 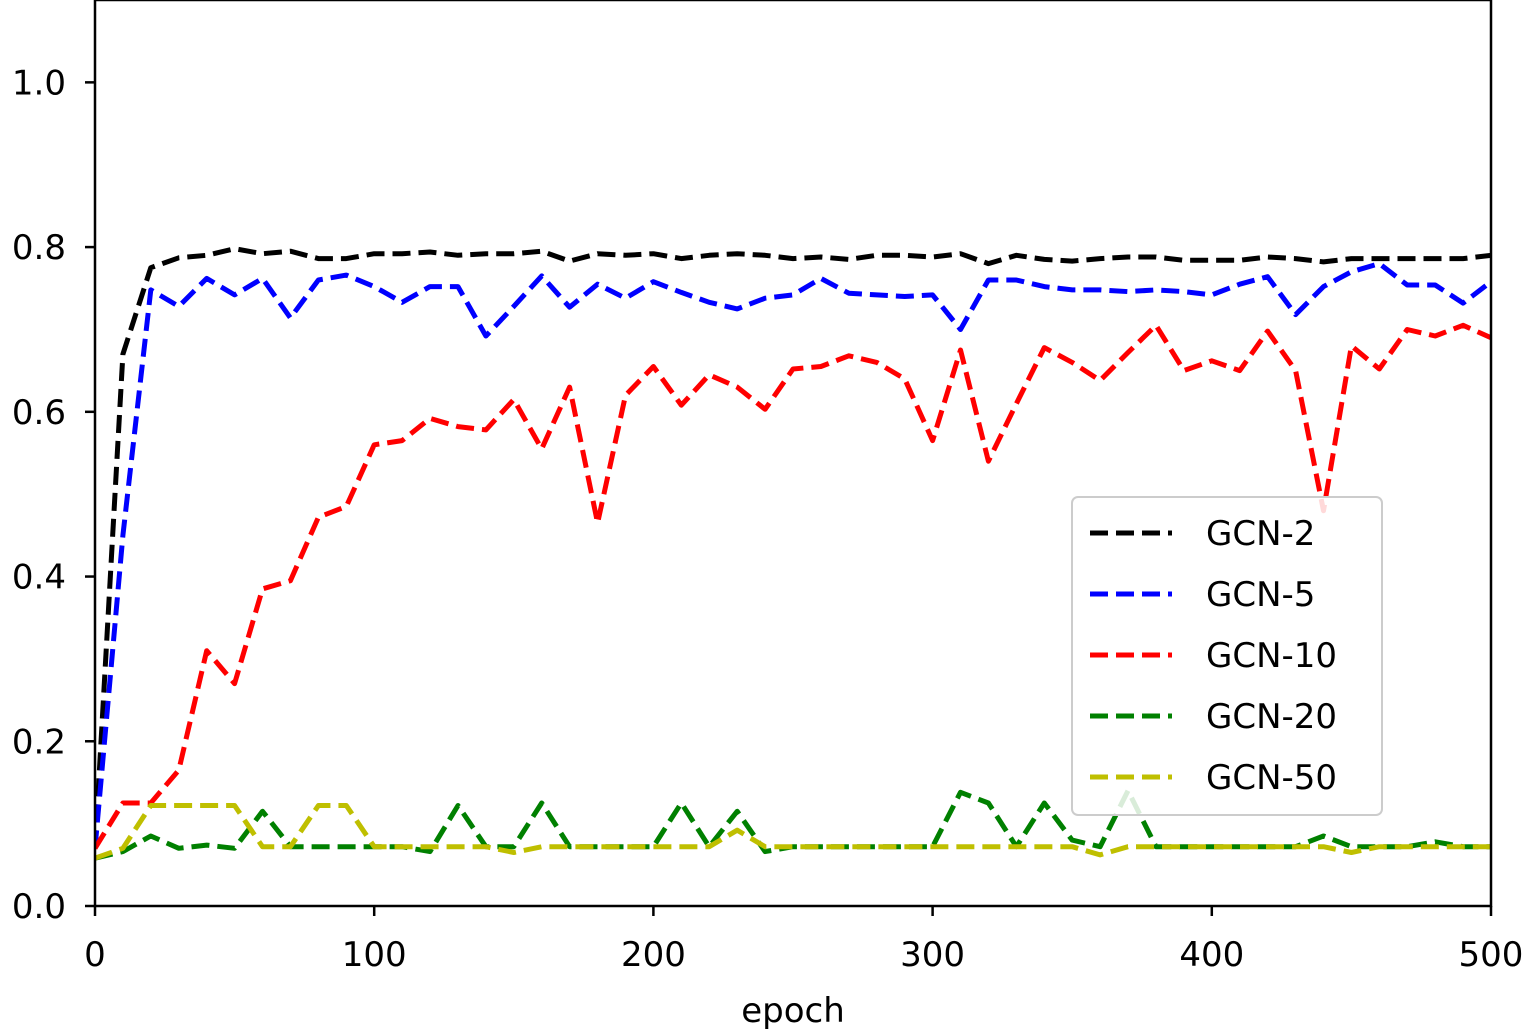 What do you see at coordinates (39, 413) in the screenshot?
I see `y-tick-label: 0.6` at bounding box center [39, 413].